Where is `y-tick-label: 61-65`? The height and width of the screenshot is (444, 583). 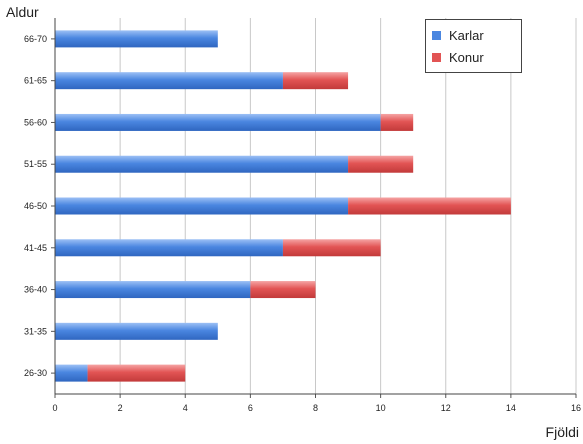 y-tick-label: 61-65 is located at coordinates (35, 81).